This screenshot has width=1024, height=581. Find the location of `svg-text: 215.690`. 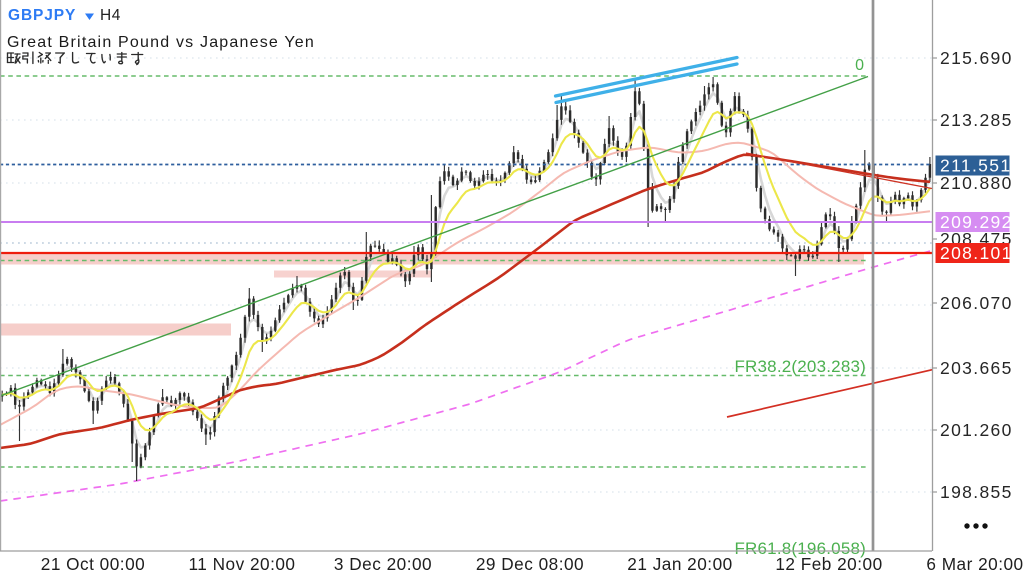

svg-text: 215.690 is located at coordinates (976, 58).